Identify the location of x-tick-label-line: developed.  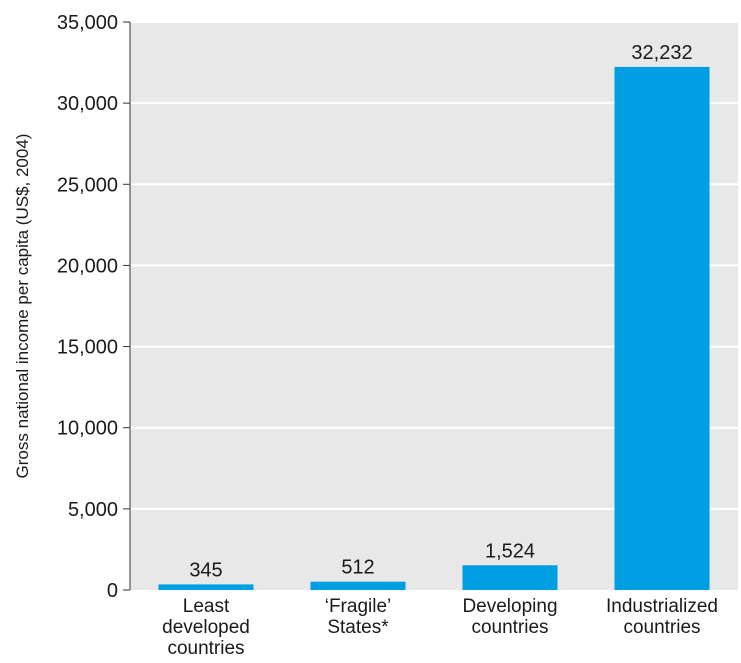
(206, 627).